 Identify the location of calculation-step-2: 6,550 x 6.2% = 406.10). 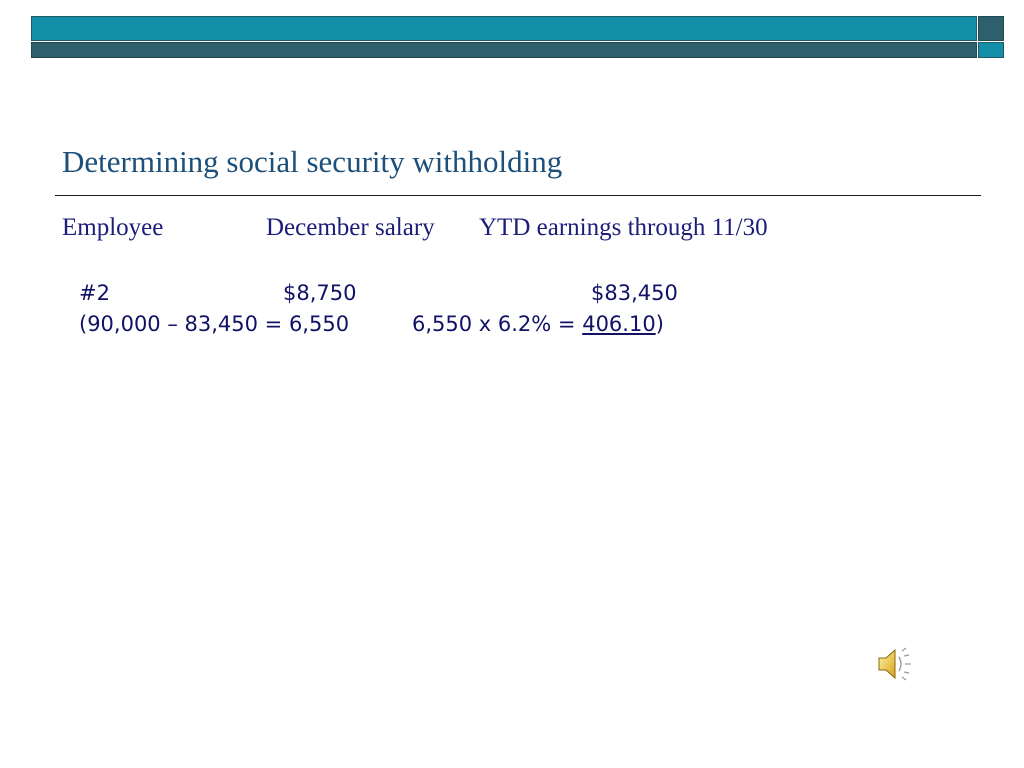
(538, 324).